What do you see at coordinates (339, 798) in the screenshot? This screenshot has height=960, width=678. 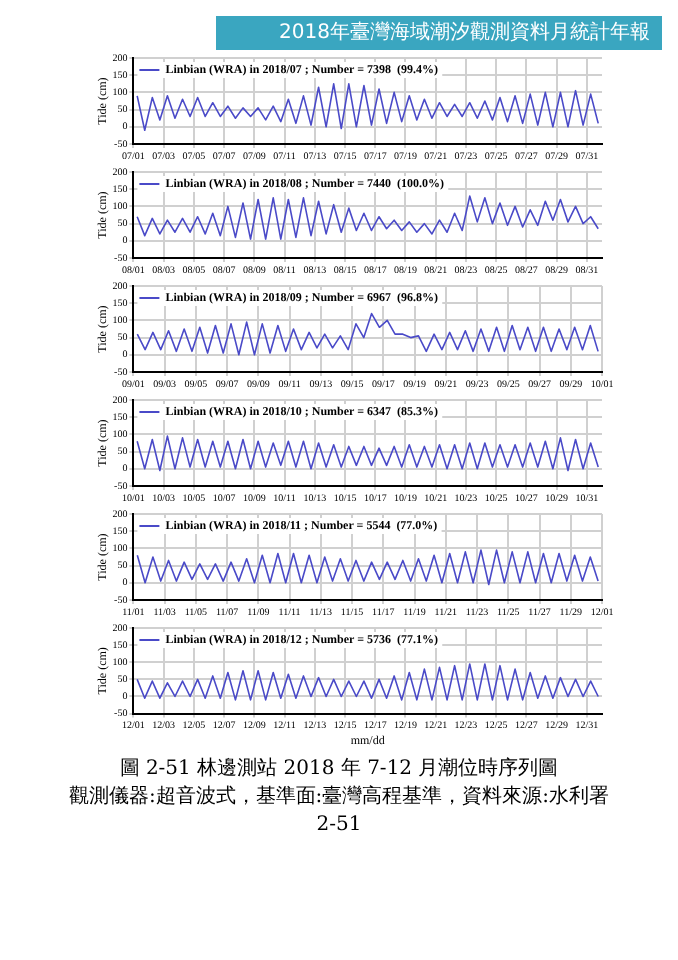 I see `text: 觀測儀器:超音波式，基準面:臺灣高程基準，資料來源:水利署` at bounding box center [339, 798].